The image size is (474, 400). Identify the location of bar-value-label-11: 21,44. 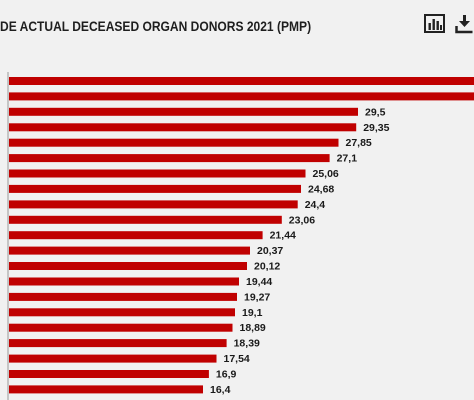
(283, 236).